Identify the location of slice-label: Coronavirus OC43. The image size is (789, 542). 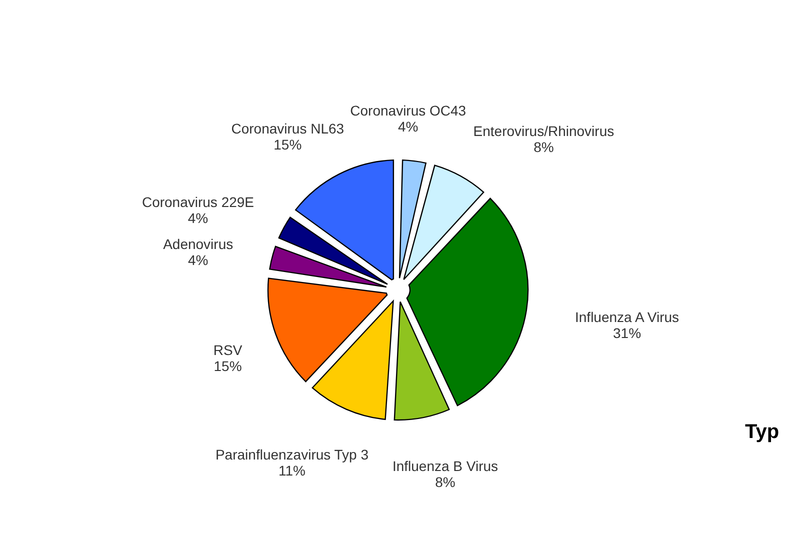
(408, 110).